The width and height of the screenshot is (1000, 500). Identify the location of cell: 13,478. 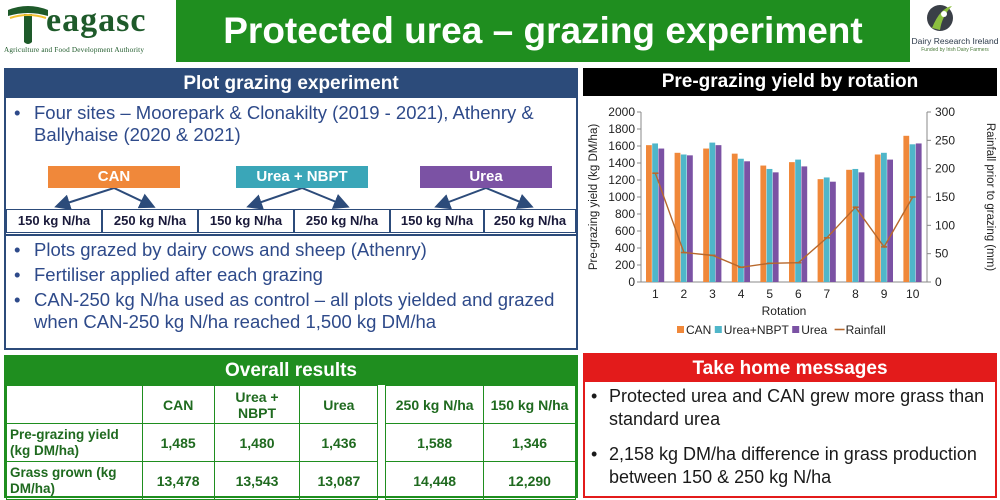
(178, 480).